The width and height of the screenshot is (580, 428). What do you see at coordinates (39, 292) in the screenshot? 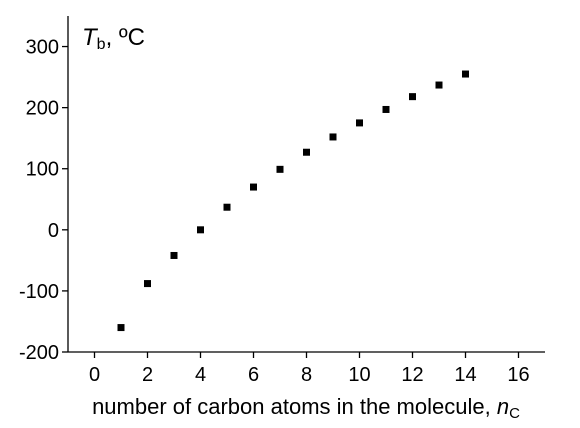
I see `y-tick-label: -100` at bounding box center [39, 292].